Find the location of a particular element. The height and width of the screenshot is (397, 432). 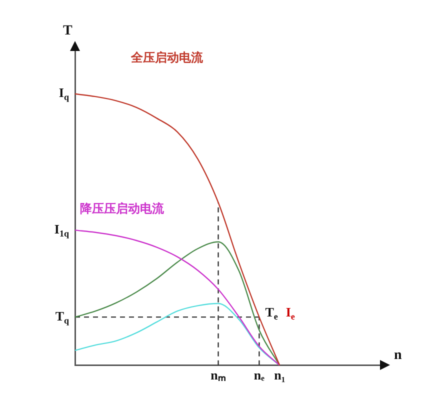

x-tick-label: nₑ is located at coordinates (260, 375).